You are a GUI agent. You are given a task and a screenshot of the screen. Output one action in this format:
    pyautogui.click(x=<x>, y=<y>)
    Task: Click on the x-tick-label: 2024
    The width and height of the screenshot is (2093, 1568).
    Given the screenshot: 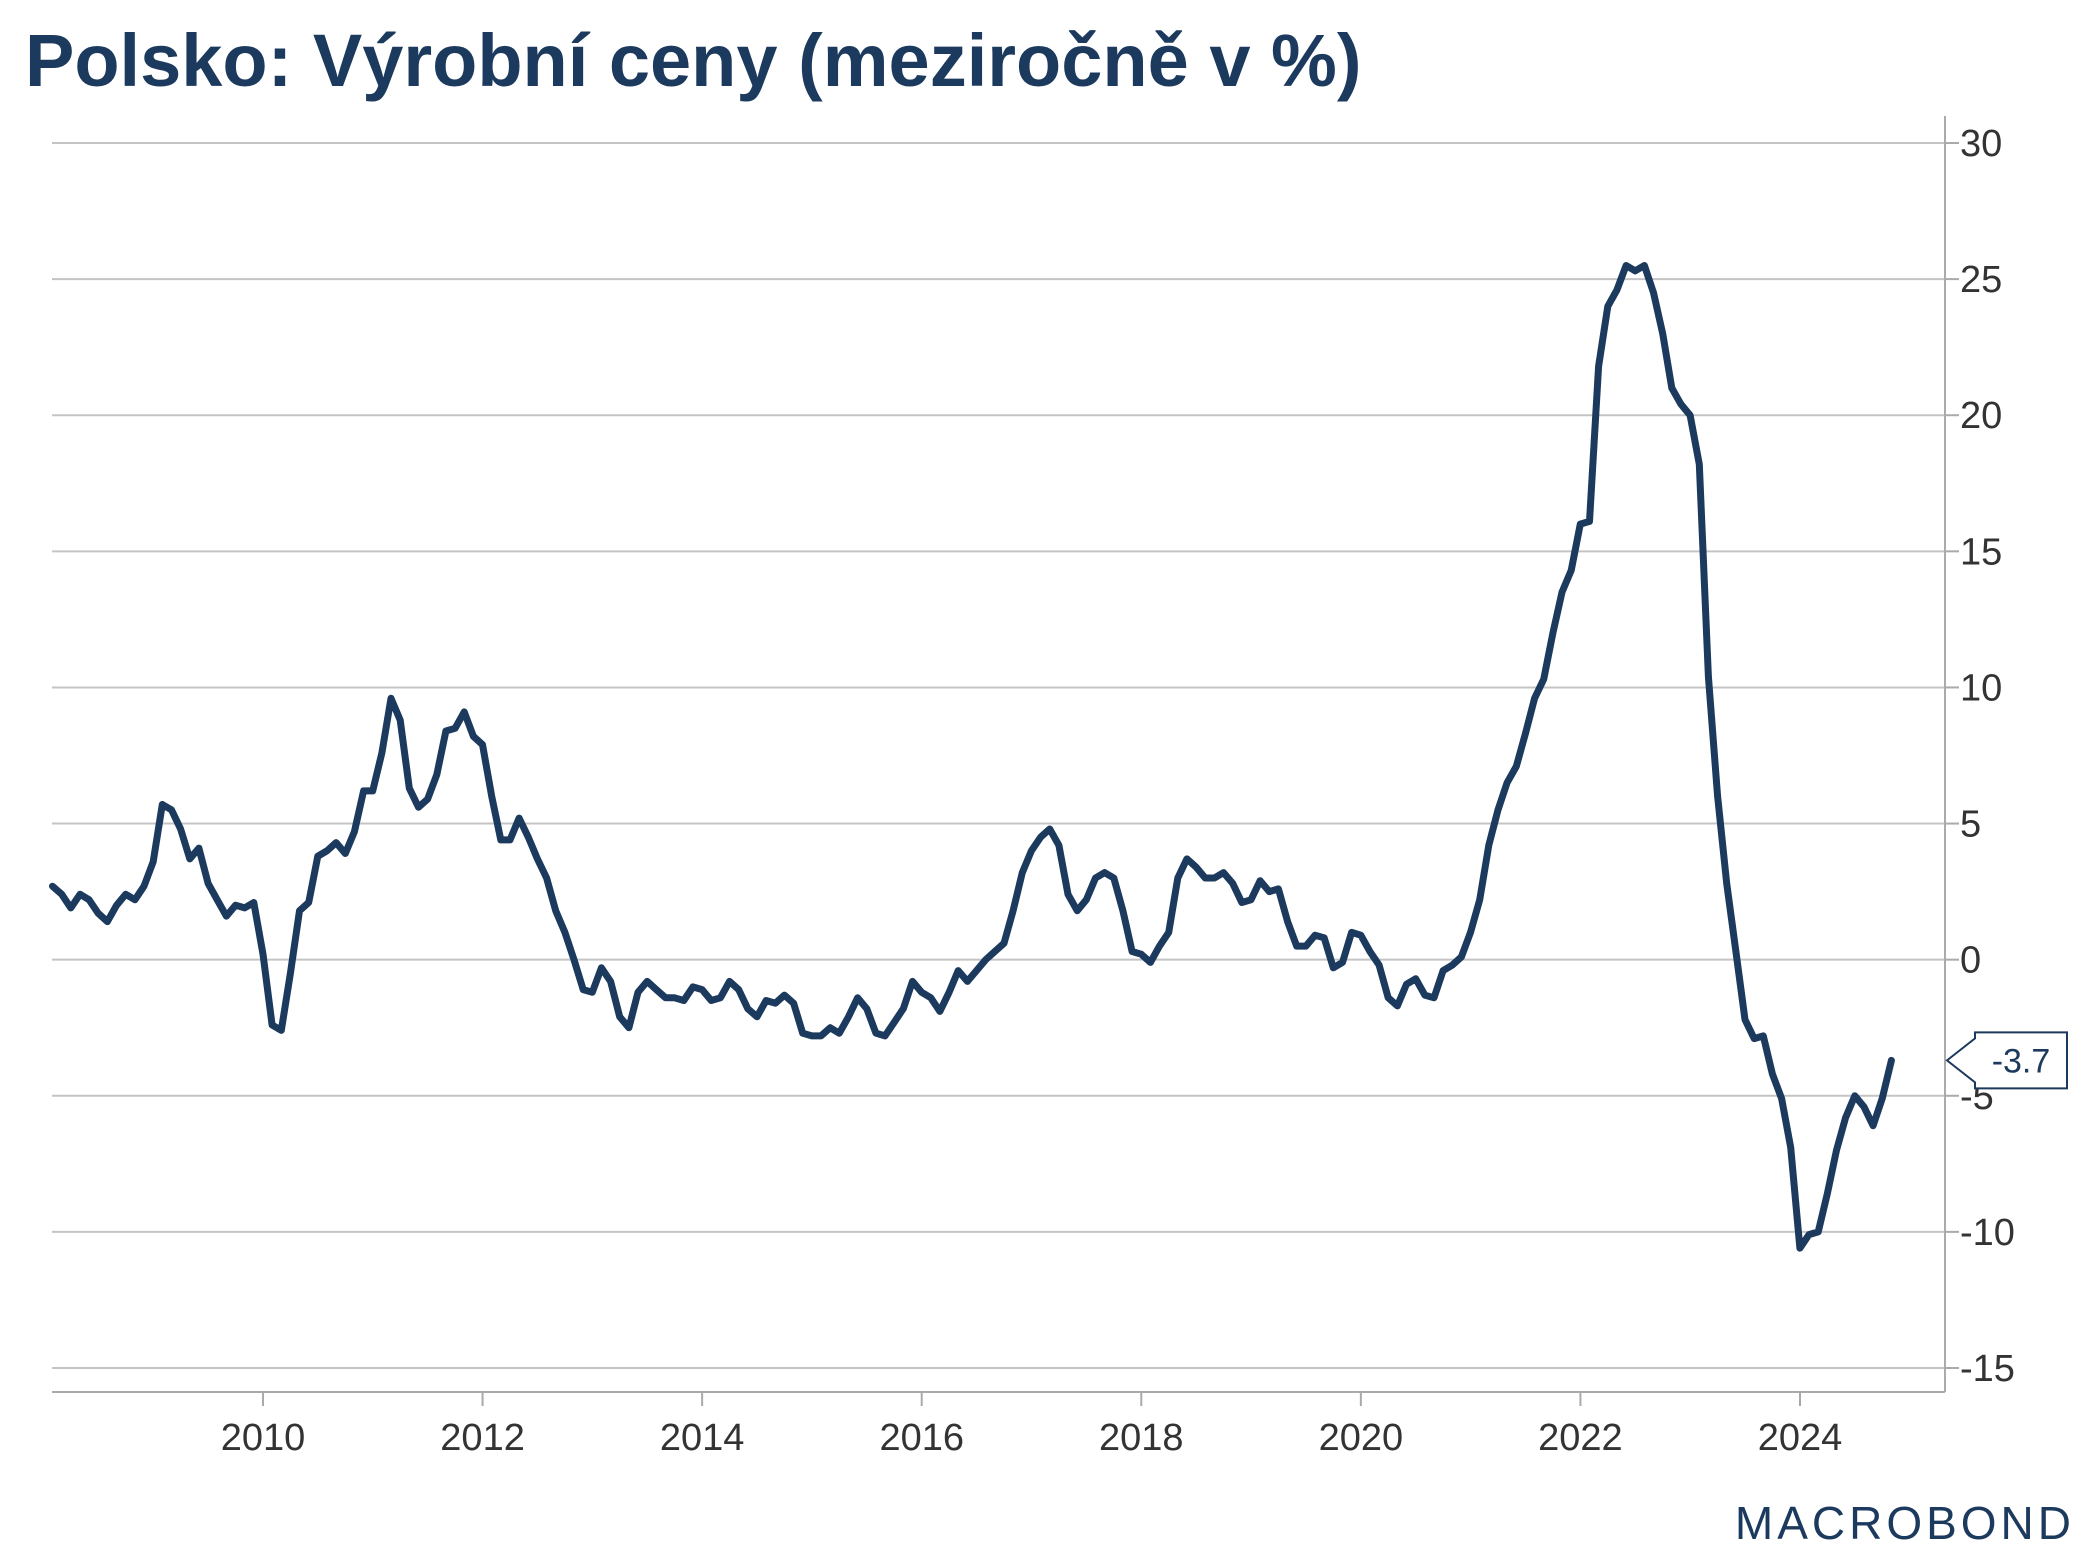 What is the action you would take?
    pyautogui.click(x=1800, y=1438)
    